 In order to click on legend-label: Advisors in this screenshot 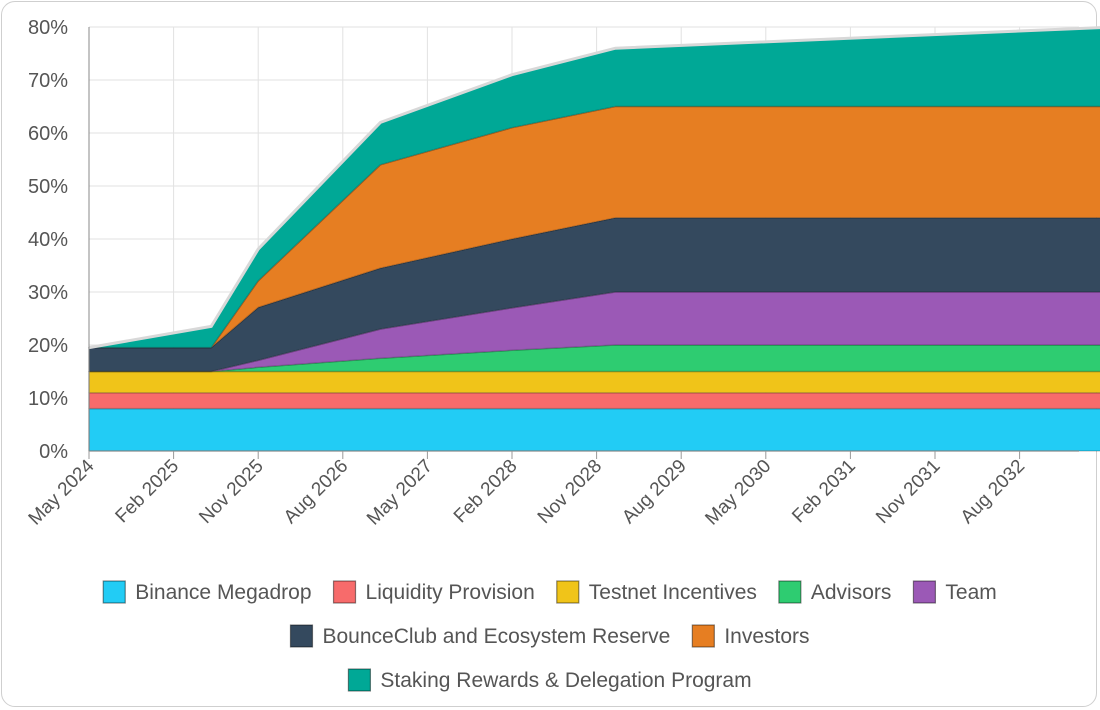, I will do `click(851, 592)`.